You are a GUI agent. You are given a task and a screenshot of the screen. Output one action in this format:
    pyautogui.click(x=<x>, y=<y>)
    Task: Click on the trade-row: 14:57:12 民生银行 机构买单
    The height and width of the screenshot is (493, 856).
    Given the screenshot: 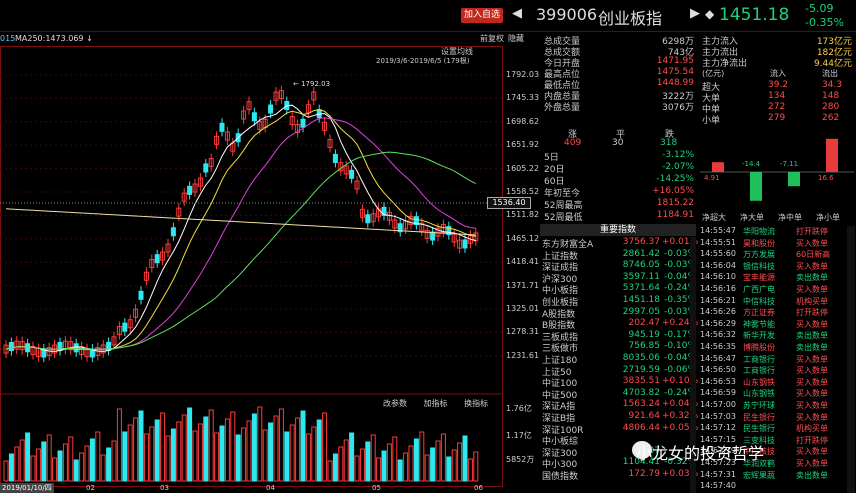 What is the action you would take?
    pyautogui.click(x=777, y=428)
    